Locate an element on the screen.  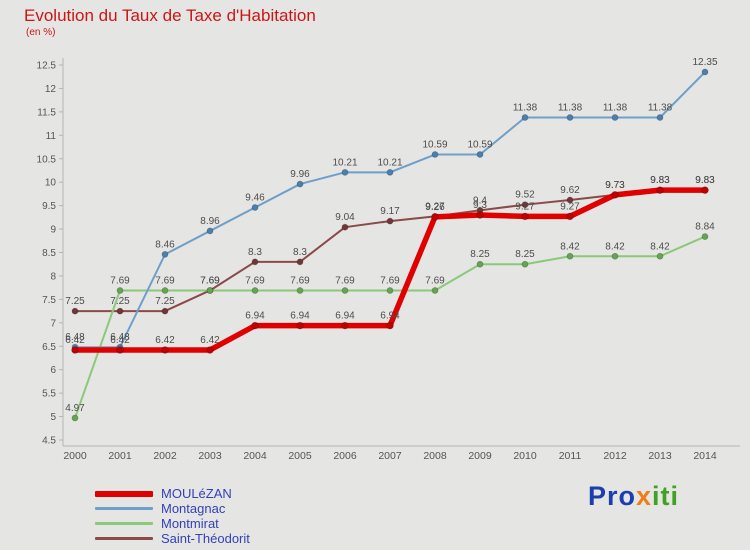
y-tick-label: 8.5 is located at coordinates (49, 253).